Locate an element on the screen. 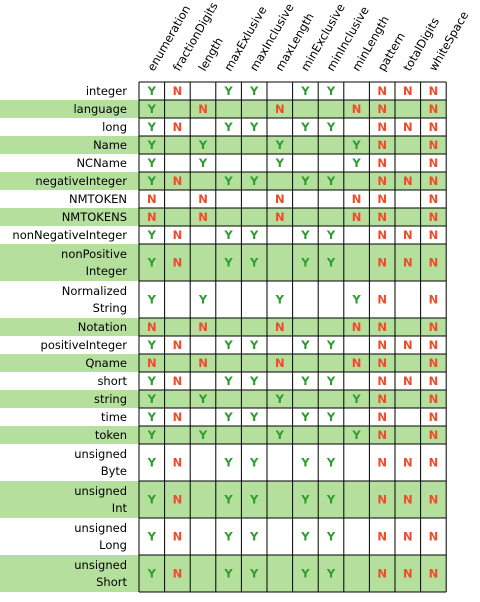  table-row: Normalized String Y Y Y Y N N is located at coordinates (223, 299).